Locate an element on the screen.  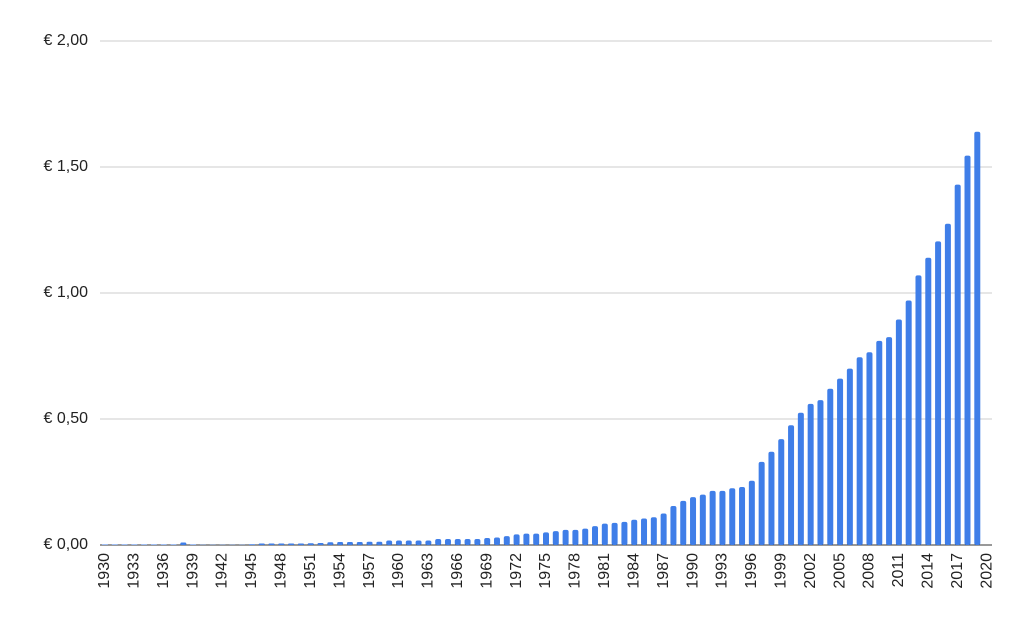
x-tick-label: 1957 is located at coordinates (369, 571).